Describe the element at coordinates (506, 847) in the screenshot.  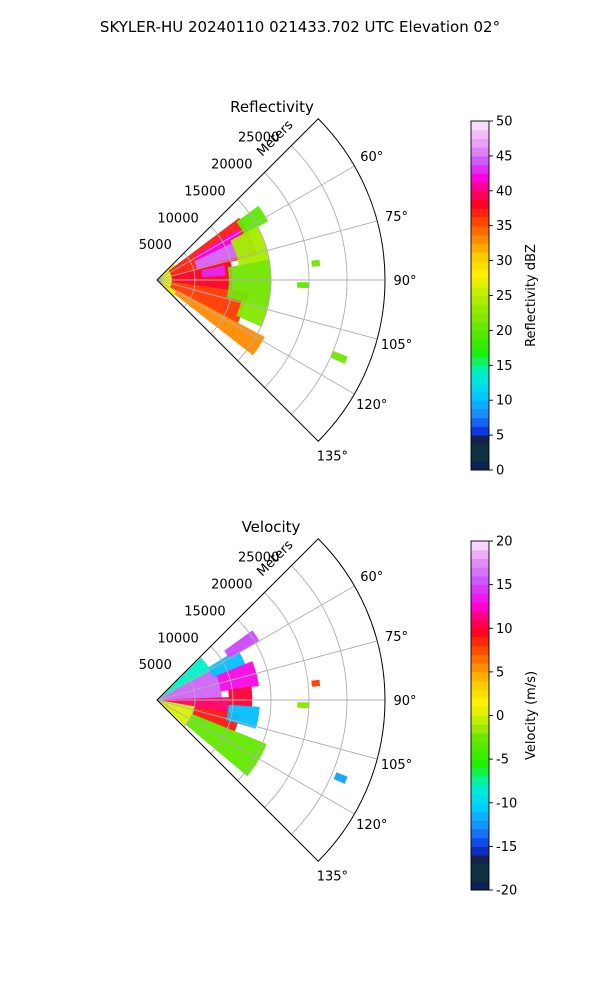
I see `colorbar-tick-label: -15` at that location.